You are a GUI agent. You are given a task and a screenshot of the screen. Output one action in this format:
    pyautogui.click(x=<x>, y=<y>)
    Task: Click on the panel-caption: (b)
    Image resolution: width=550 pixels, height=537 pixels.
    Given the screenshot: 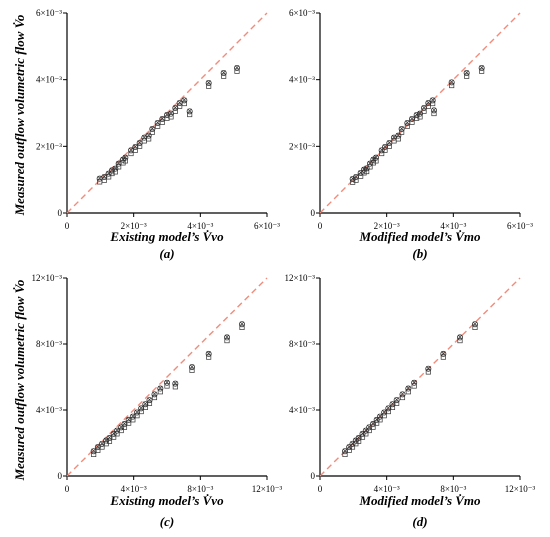 What is the action you would take?
    pyautogui.click(x=419, y=253)
    